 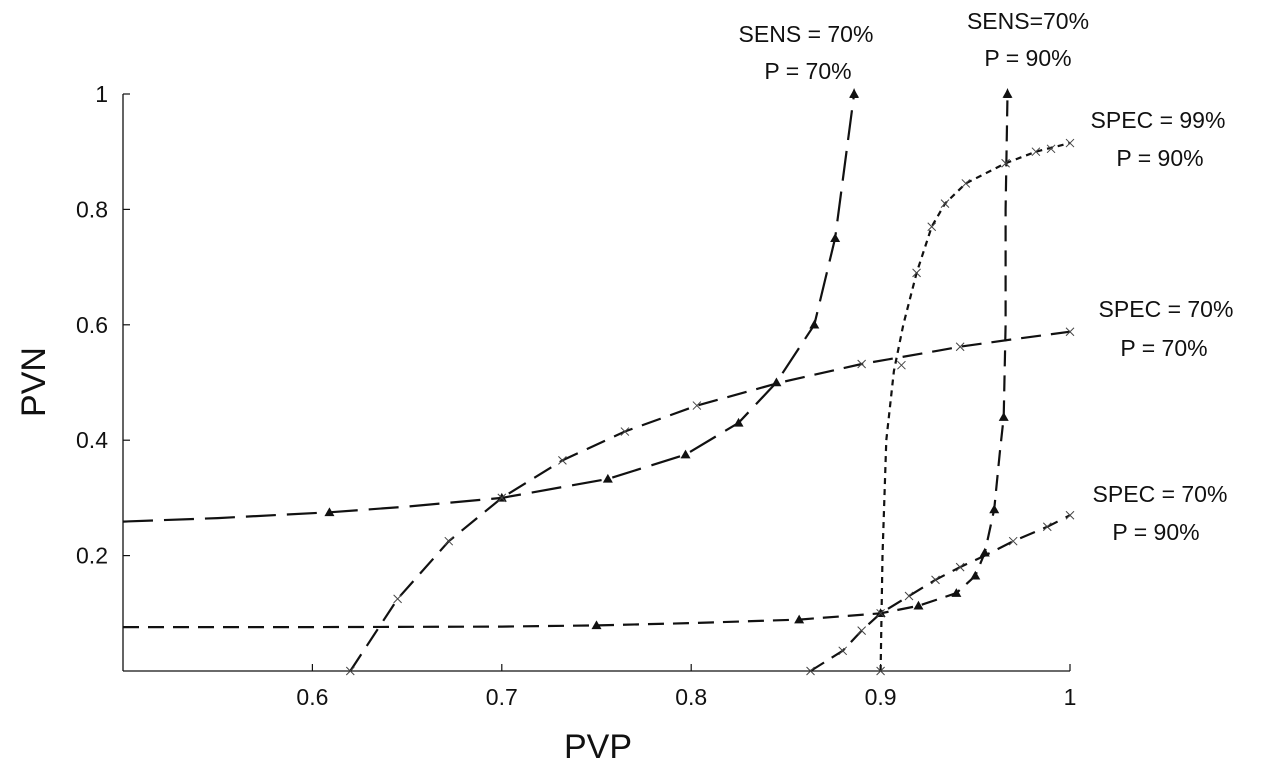 What do you see at coordinates (92, 556) in the screenshot?
I see `y-tick-label: 0.2` at bounding box center [92, 556].